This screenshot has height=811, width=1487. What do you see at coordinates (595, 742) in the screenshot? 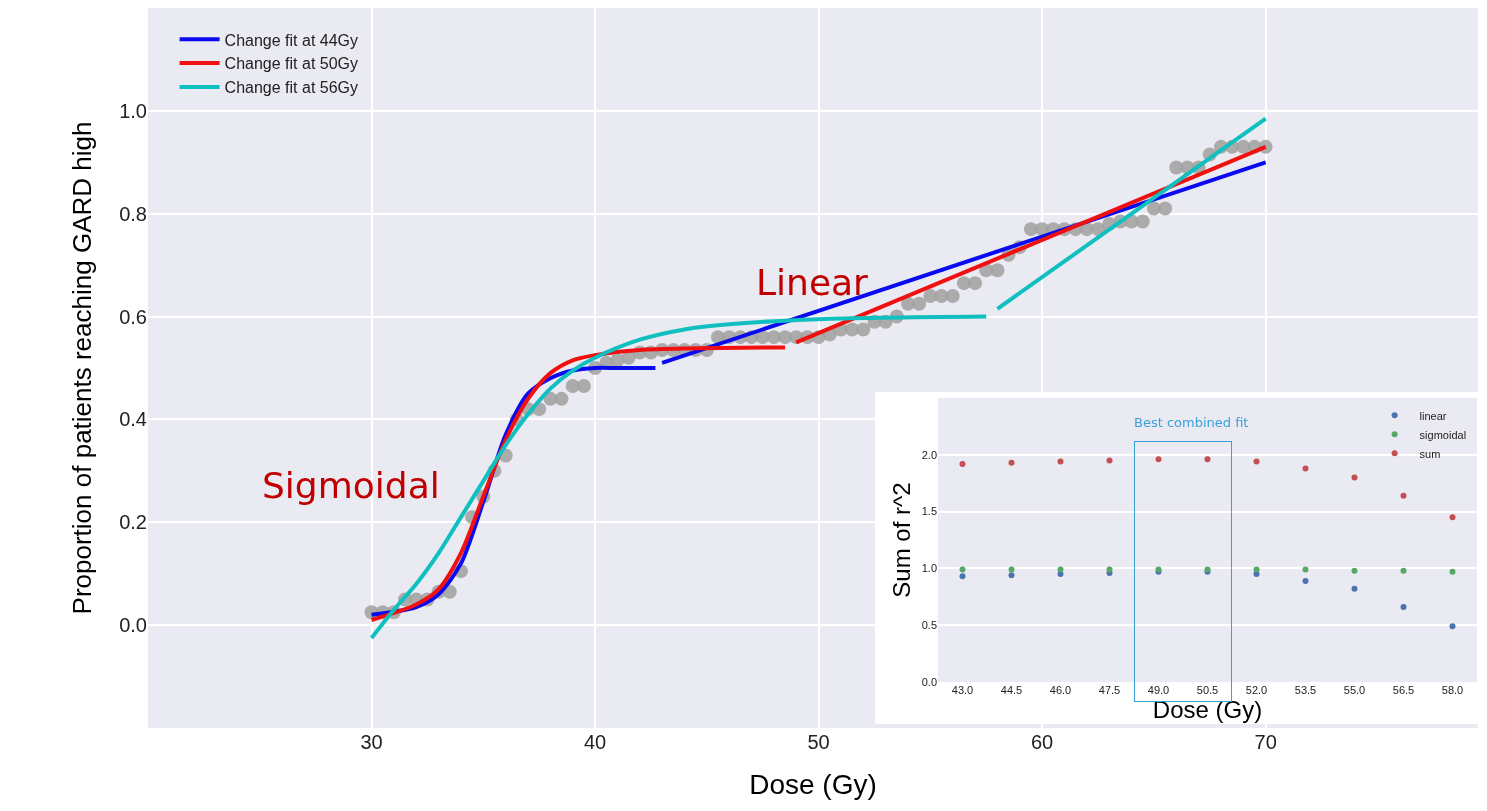
I see `x-tick-label: 40` at bounding box center [595, 742].